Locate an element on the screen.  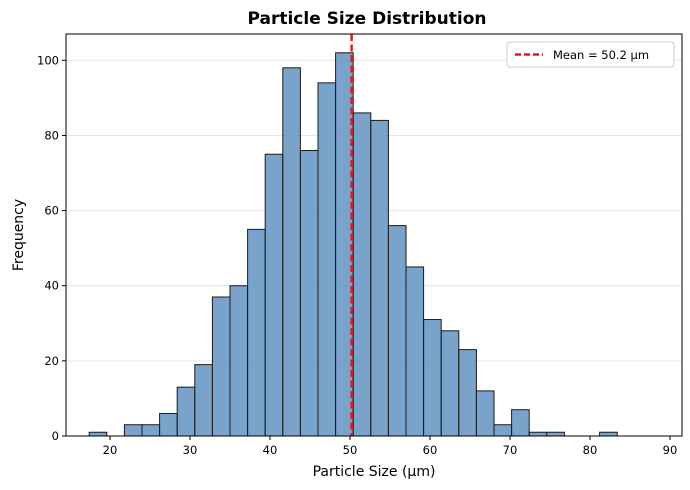
x-axis-ticks: 20 30 40 50 60 70 80 90 is located at coordinates (390, 446).